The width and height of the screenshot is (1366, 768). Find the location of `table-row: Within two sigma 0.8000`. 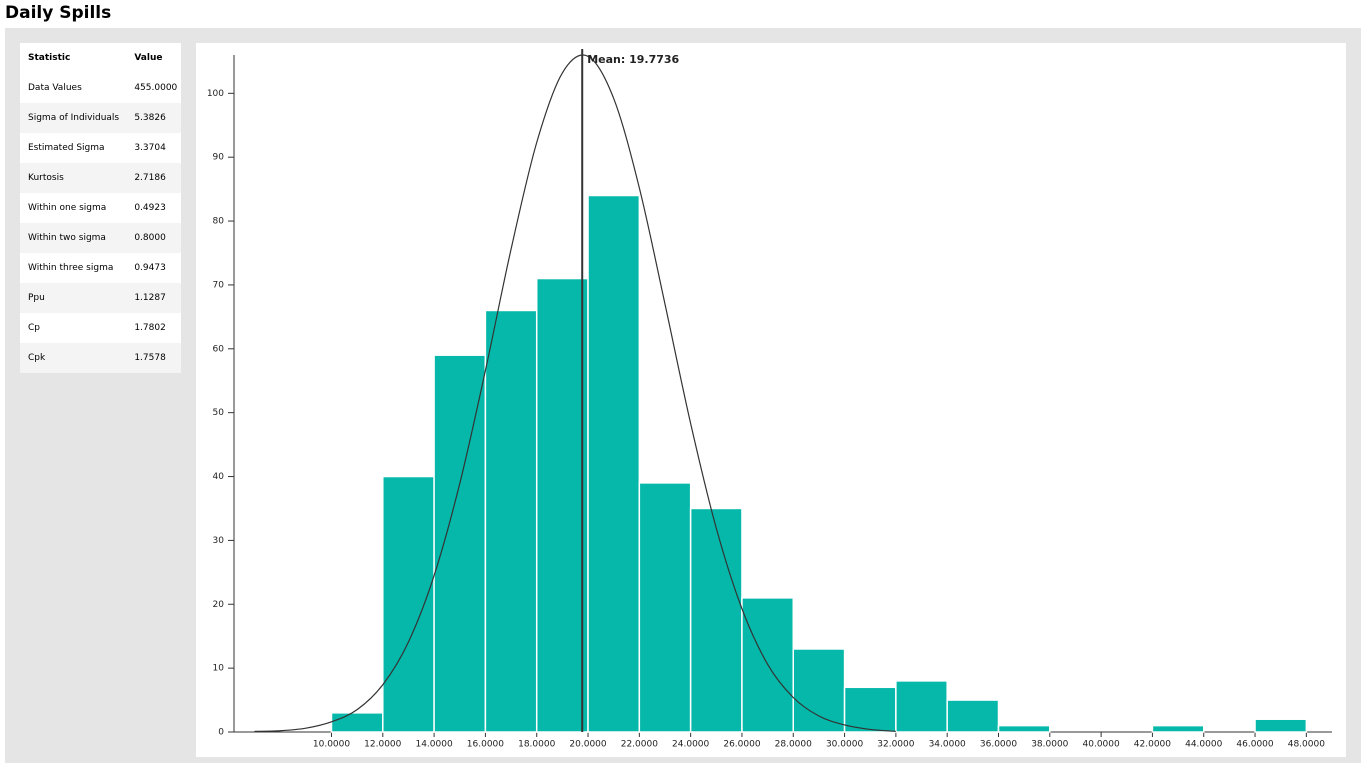

table-row: Within two sigma 0.8000 is located at coordinates (100, 238).